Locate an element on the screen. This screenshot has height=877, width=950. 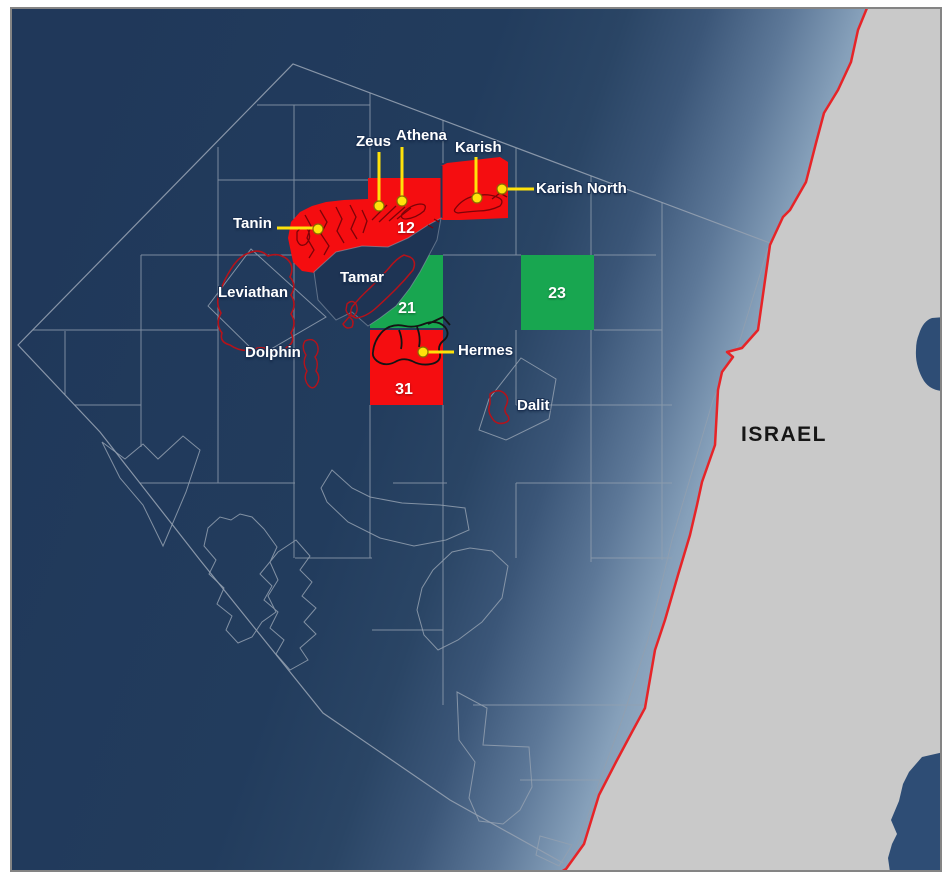
dead-sea-area is located at coordinates (914, 811).